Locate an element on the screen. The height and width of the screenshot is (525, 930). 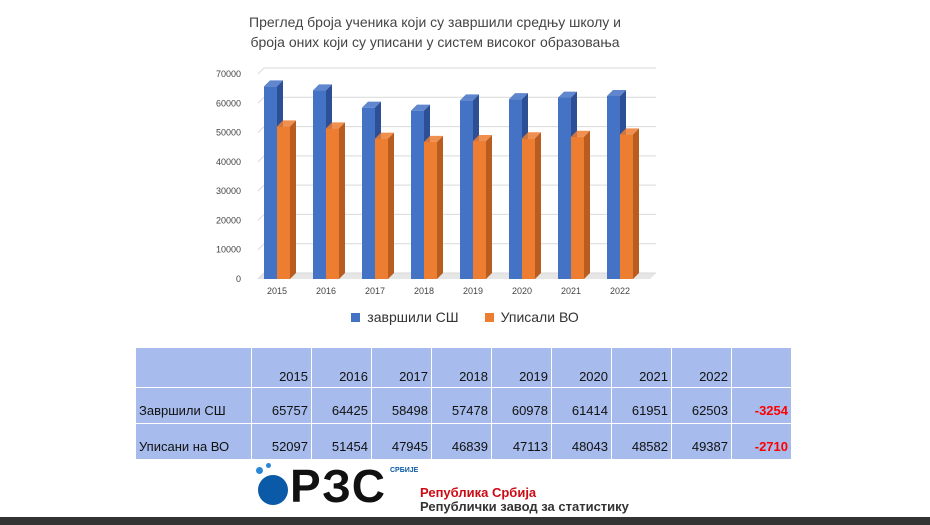
table-cell: 58498 is located at coordinates (401, 405).